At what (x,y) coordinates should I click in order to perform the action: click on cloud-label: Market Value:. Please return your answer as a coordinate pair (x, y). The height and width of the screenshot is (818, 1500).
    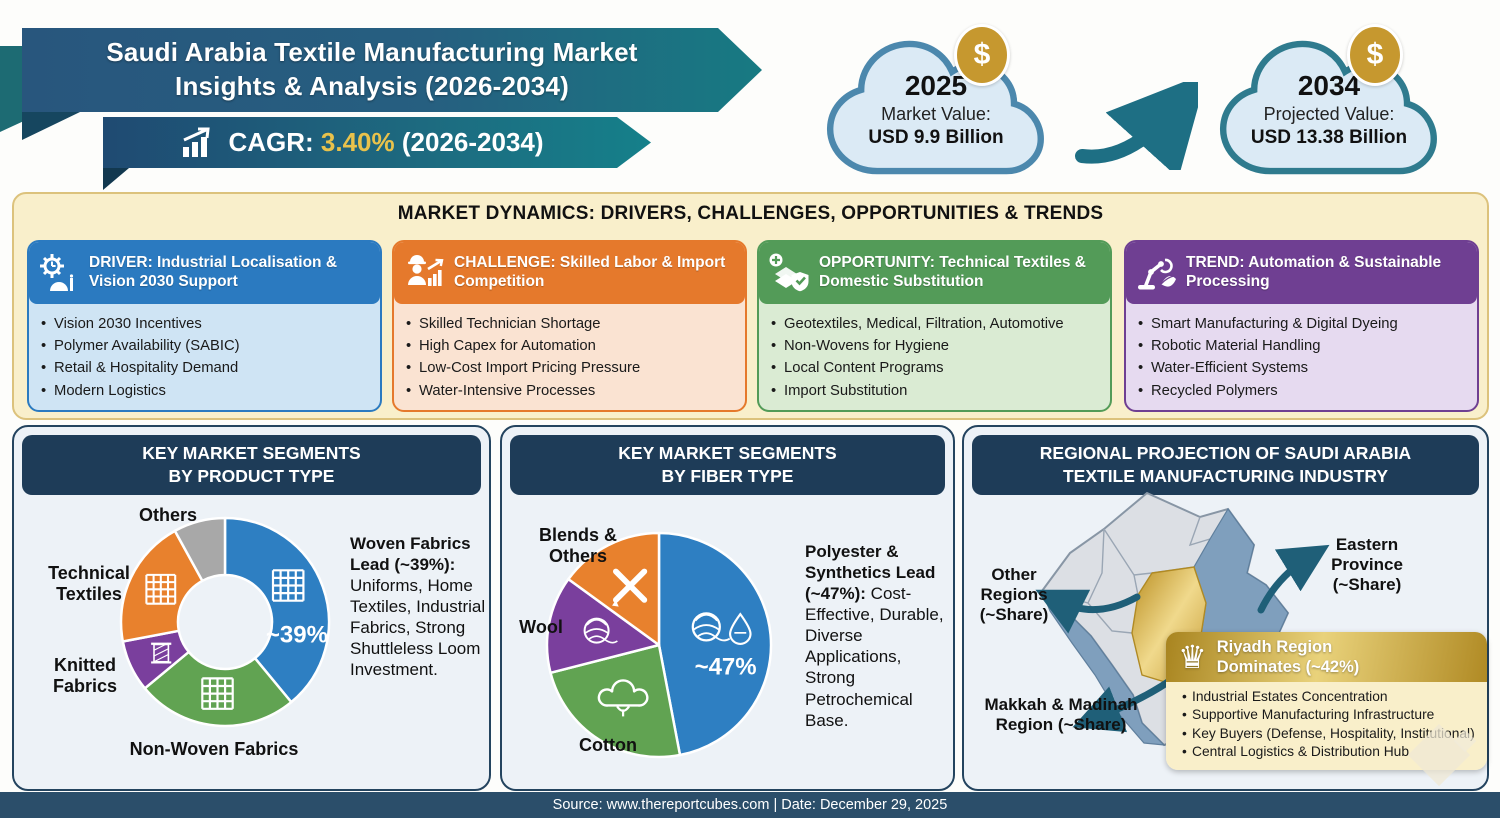
    Looking at the image, I should click on (936, 114).